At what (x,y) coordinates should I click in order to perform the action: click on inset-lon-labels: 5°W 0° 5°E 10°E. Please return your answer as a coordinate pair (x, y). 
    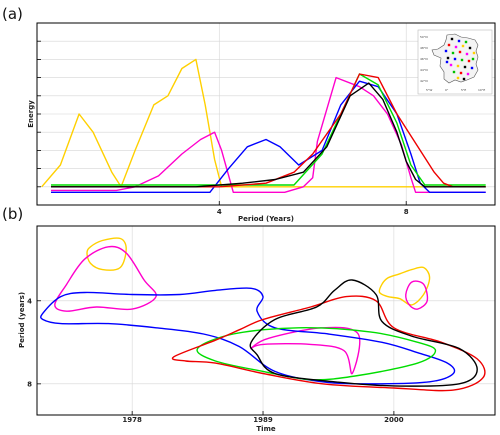
    Looking at the image, I should click on (455, 90).